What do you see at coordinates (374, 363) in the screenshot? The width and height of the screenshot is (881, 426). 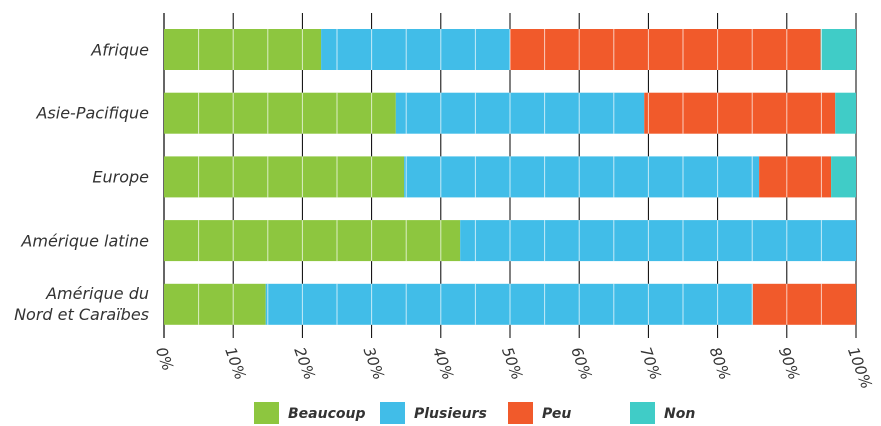 I see `x-tick-label: 30%` at bounding box center [374, 363].